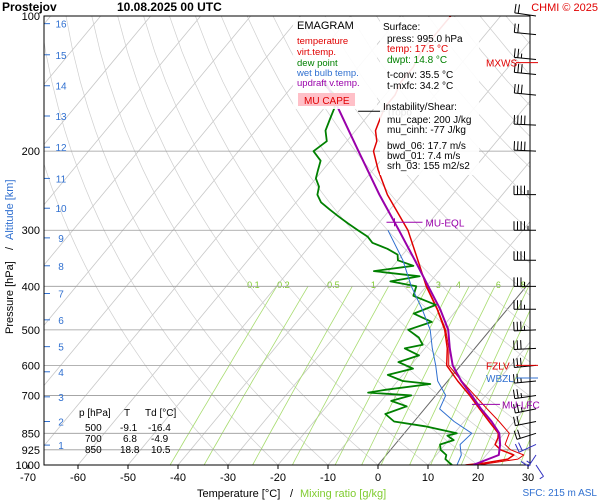  I want to click on pressure-tick-label: 500, so click(31, 331).